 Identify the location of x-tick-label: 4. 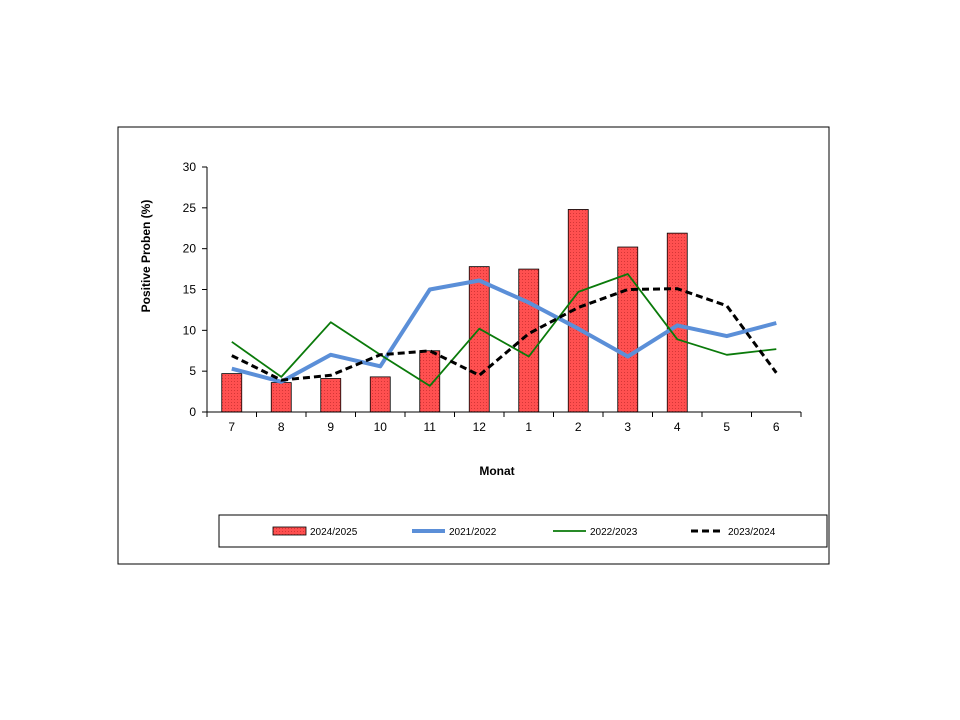
(677, 427).